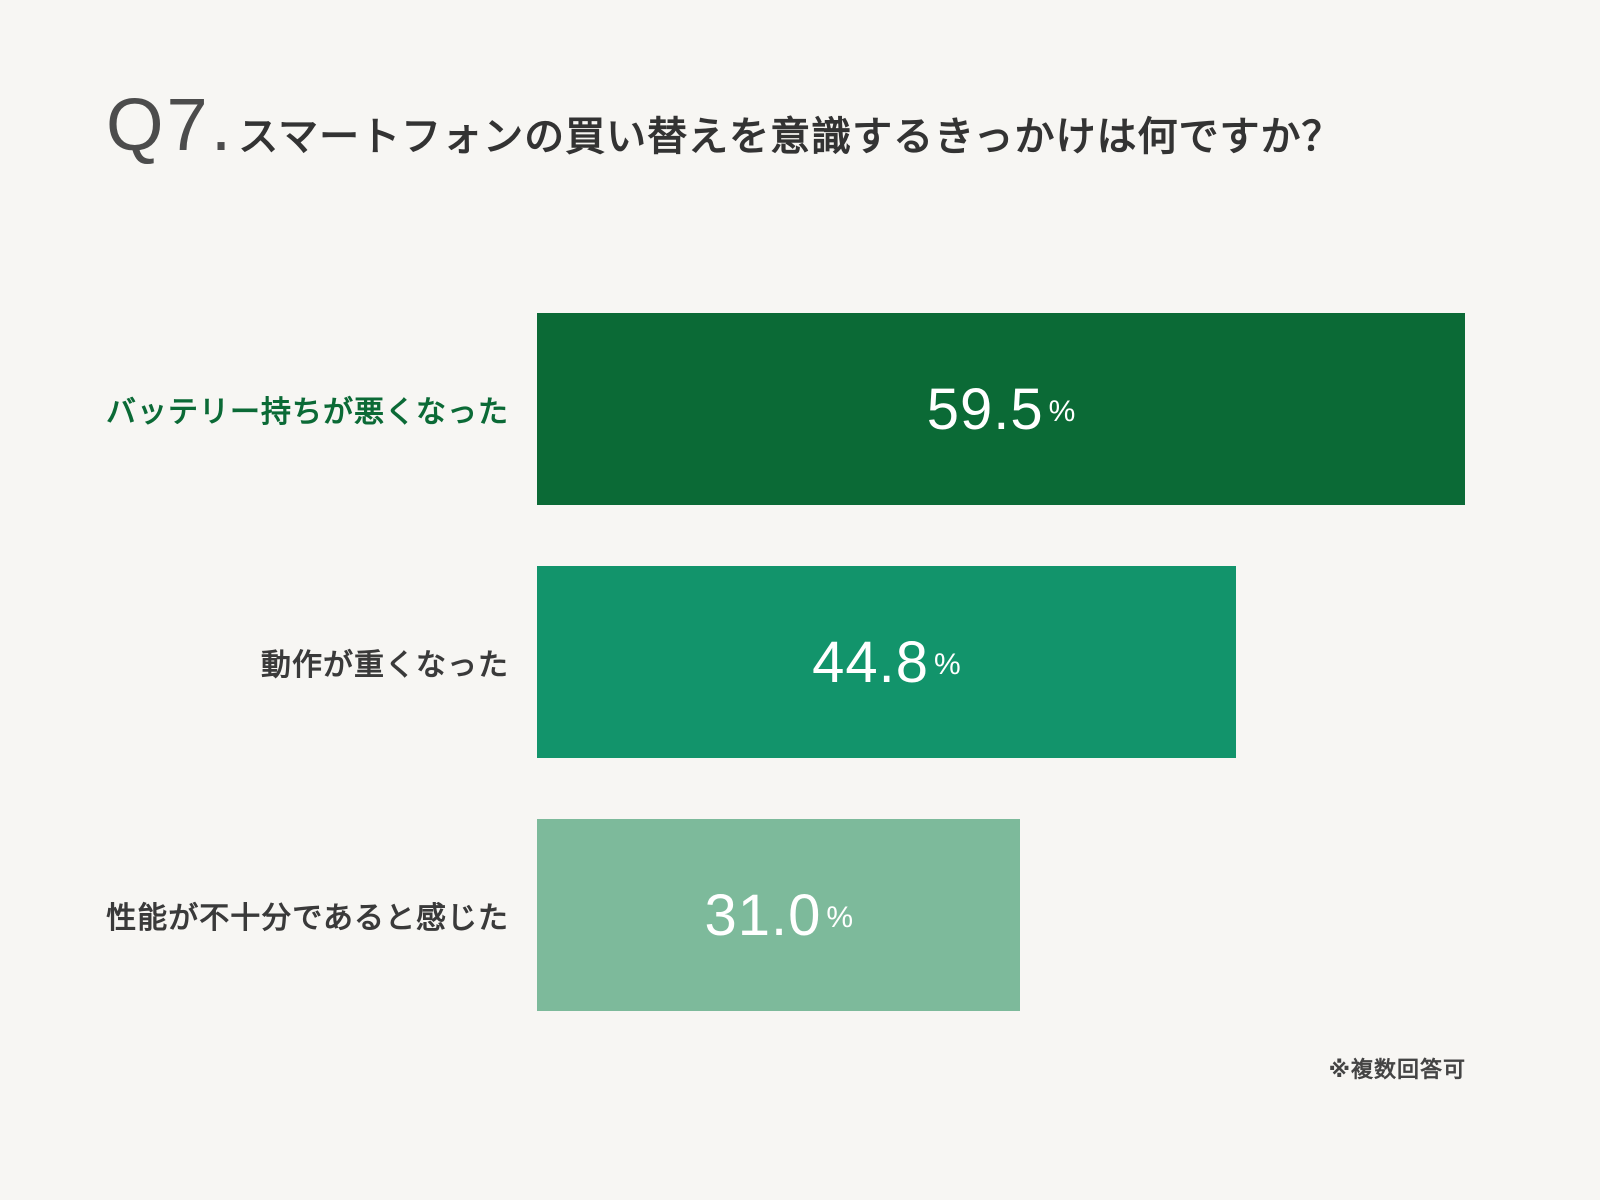  What do you see at coordinates (790, 137) in the screenshot?
I see `question-text: スマートフォンの買い替えを意識するきっかけは何ですか？` at bounding box center [790, 137].